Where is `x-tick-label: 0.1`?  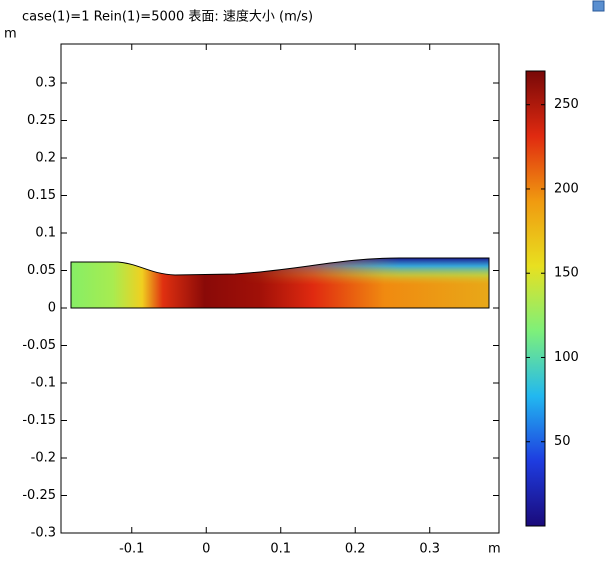 x-tick-label: 0.1 is located at coordinates (280, 549).